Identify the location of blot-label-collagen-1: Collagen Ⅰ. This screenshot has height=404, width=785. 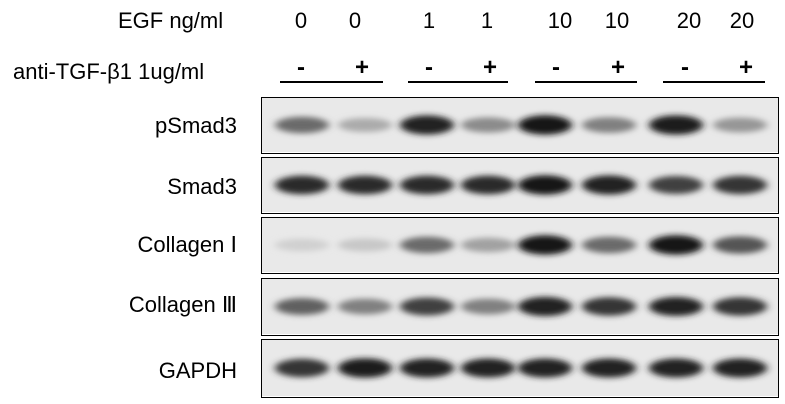
(187, 244).